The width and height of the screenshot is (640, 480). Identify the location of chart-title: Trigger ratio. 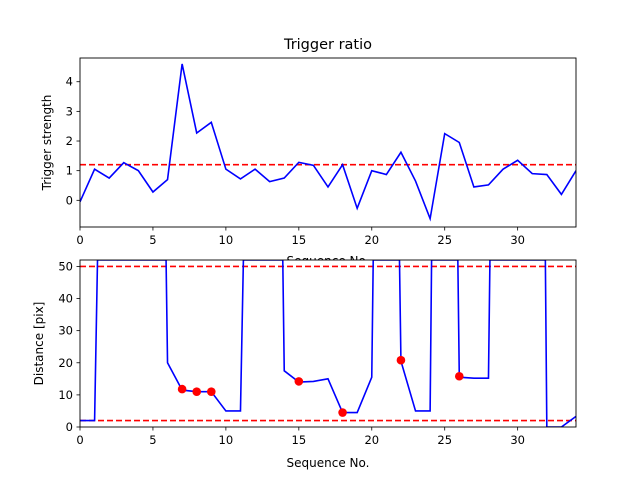
(327, 45).